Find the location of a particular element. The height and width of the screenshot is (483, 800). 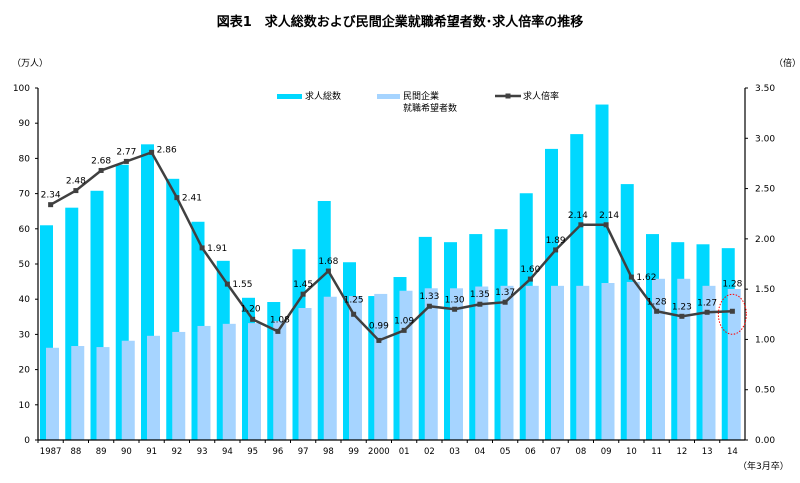

x-tick-label: 03 is located at coordinates (454, 452).